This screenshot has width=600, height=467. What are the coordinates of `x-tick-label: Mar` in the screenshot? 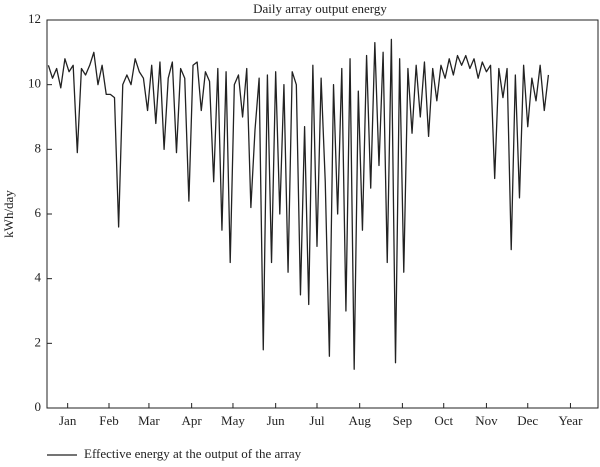 It's located at (149, 420).